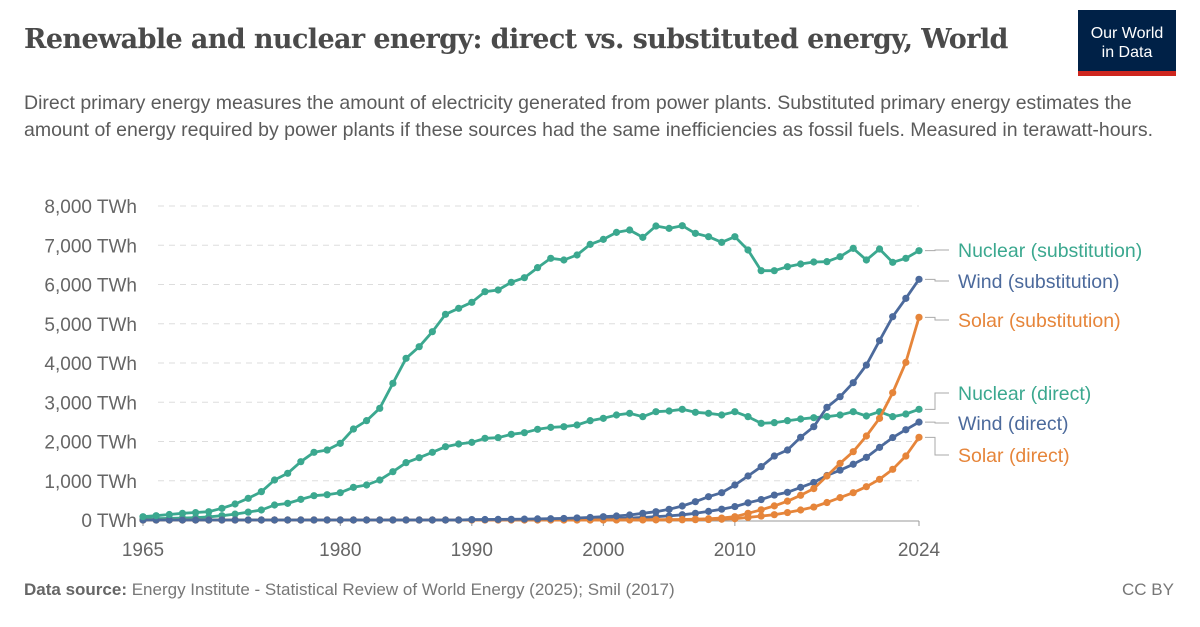  Describe the element at coordinates (340, 550) in the screenshot. I see `x-tick-label: 1980` at that location.